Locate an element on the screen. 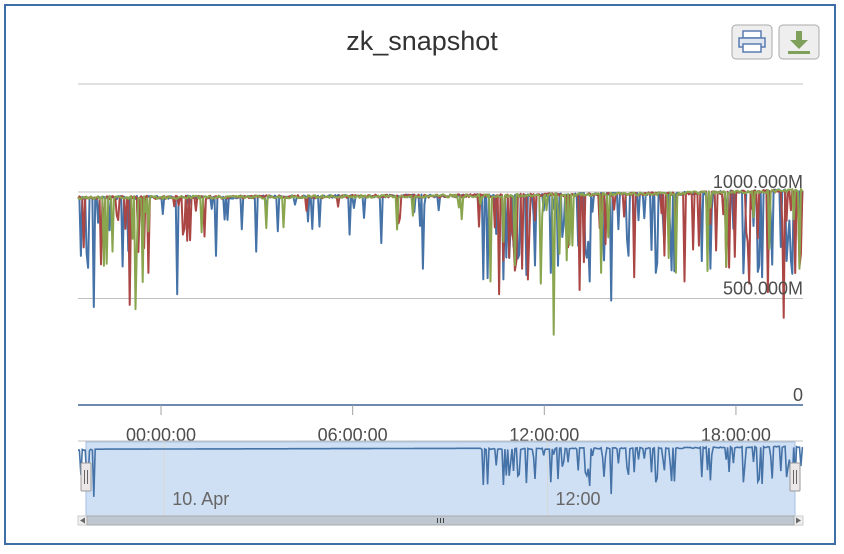 This screenshot has width=844, height=554. chart-title: zk_snapshot is located at coordinates (422, 41).